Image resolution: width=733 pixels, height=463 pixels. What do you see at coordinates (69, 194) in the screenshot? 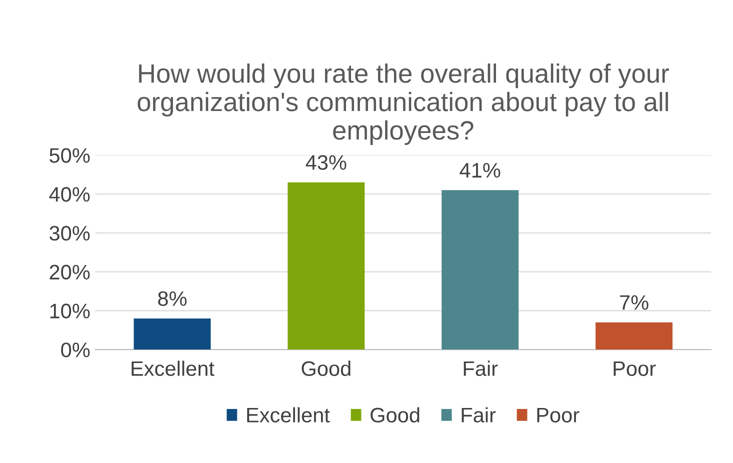
I see `y-tick-label: 40%` at bounding box center [69, 194].